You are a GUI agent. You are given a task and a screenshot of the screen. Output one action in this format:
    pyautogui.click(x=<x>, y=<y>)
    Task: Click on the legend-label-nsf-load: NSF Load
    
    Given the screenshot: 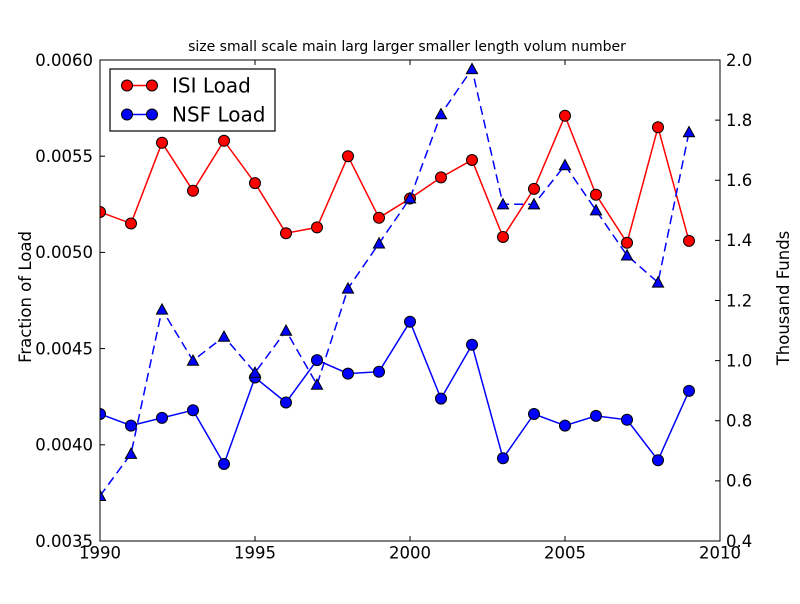 What is the action you would take?
    pyautogui.click(x=219, y=115)
    